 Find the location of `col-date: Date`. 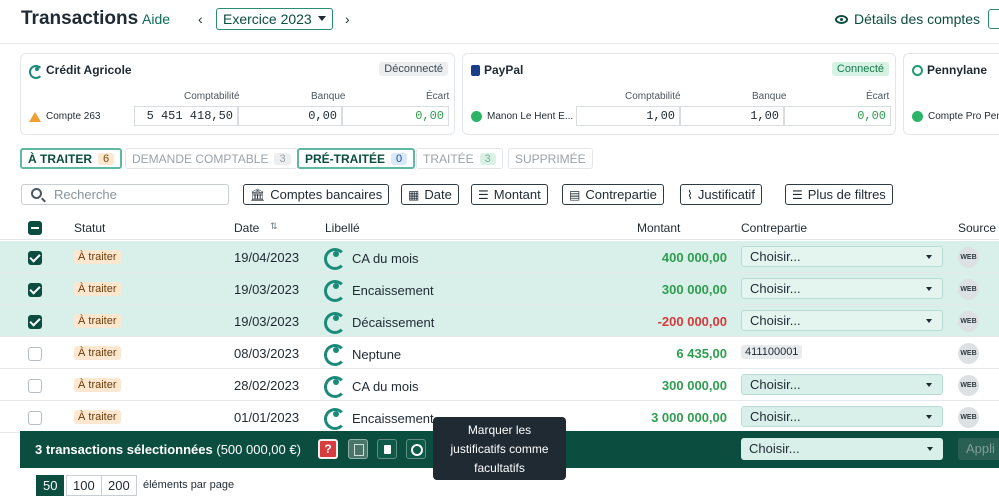

col-date: Date is located at coordinates (247, 228).